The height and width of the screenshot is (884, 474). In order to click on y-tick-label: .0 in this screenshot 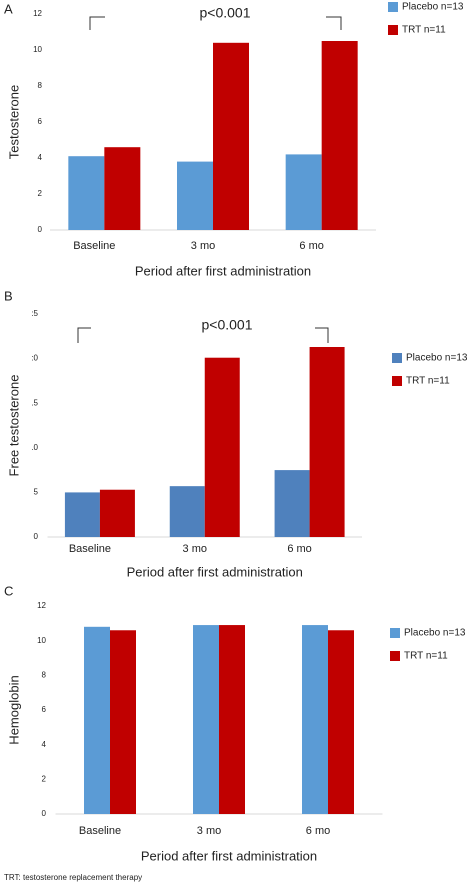, I will do `click(34, 447)`.